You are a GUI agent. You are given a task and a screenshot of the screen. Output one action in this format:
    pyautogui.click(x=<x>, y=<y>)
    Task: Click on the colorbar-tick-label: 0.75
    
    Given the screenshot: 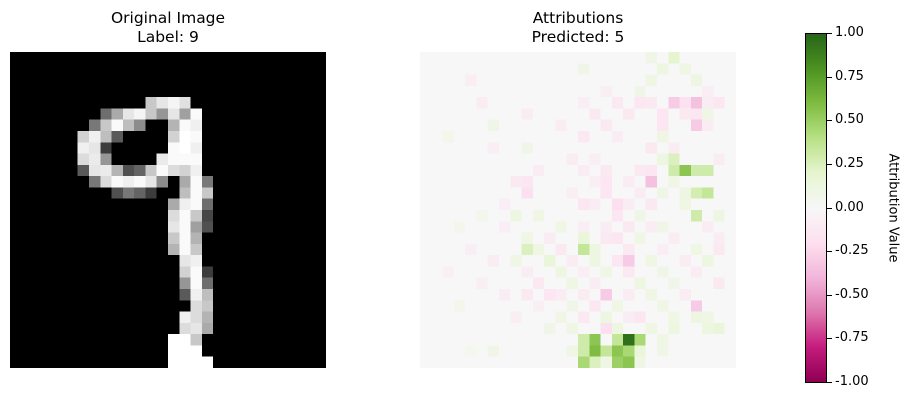 What is the action you would take?
    pyautogui.click(x=849, y=76)
    